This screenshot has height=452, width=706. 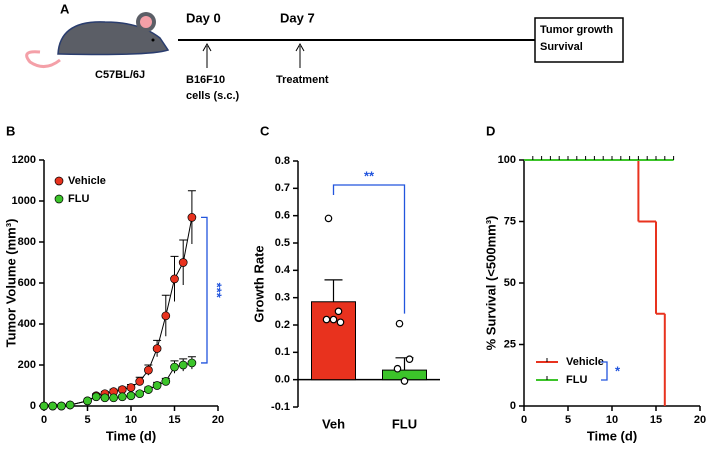 I want to click on y-tick-label: 0.4, so click(x=283, y=270).